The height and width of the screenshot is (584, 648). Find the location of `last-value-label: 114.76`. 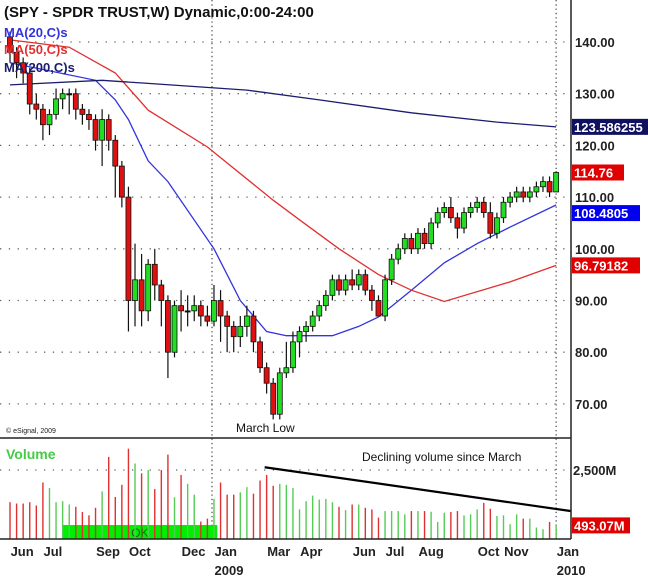

last-value-label: 114.76 is located at coordinates (593, 172).